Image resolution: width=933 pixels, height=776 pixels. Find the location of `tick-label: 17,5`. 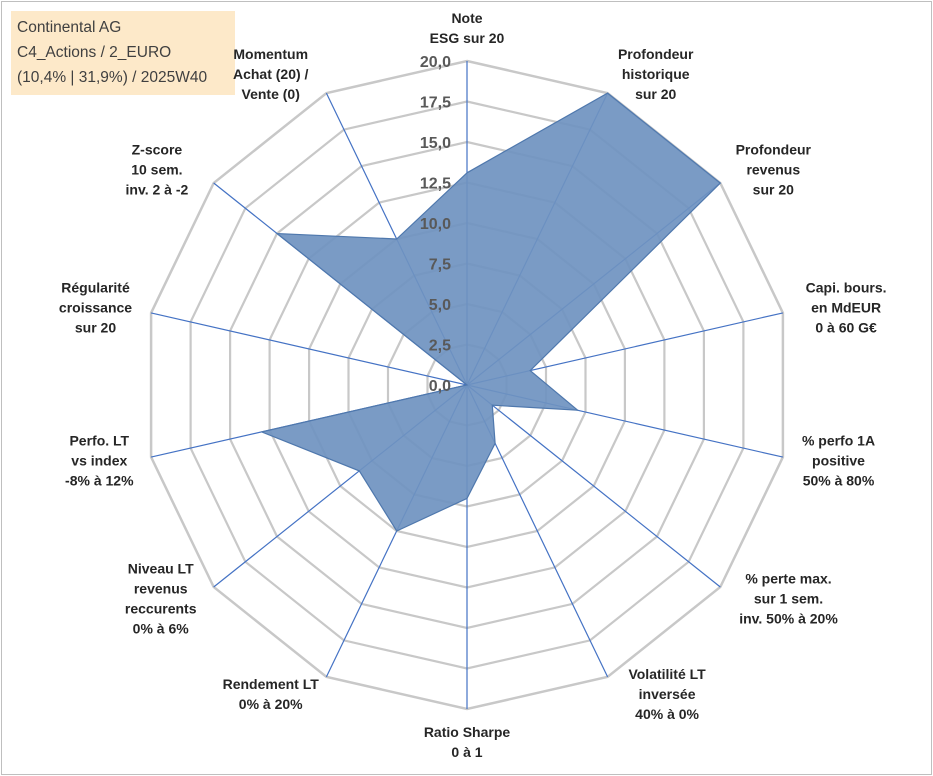

tick-label: 17,5 is located at coordinates (435, 103).